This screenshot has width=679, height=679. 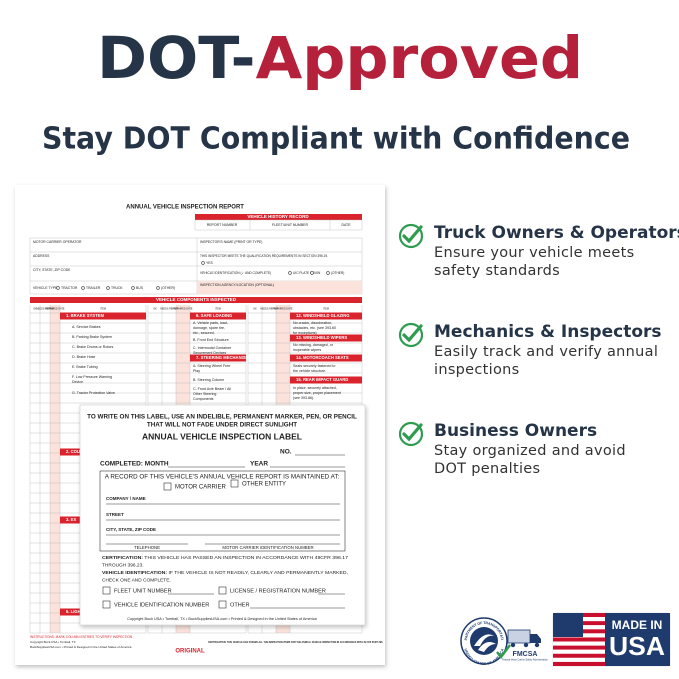 I want to click on headline-dark: DOT-, so click(x=176, y=58).